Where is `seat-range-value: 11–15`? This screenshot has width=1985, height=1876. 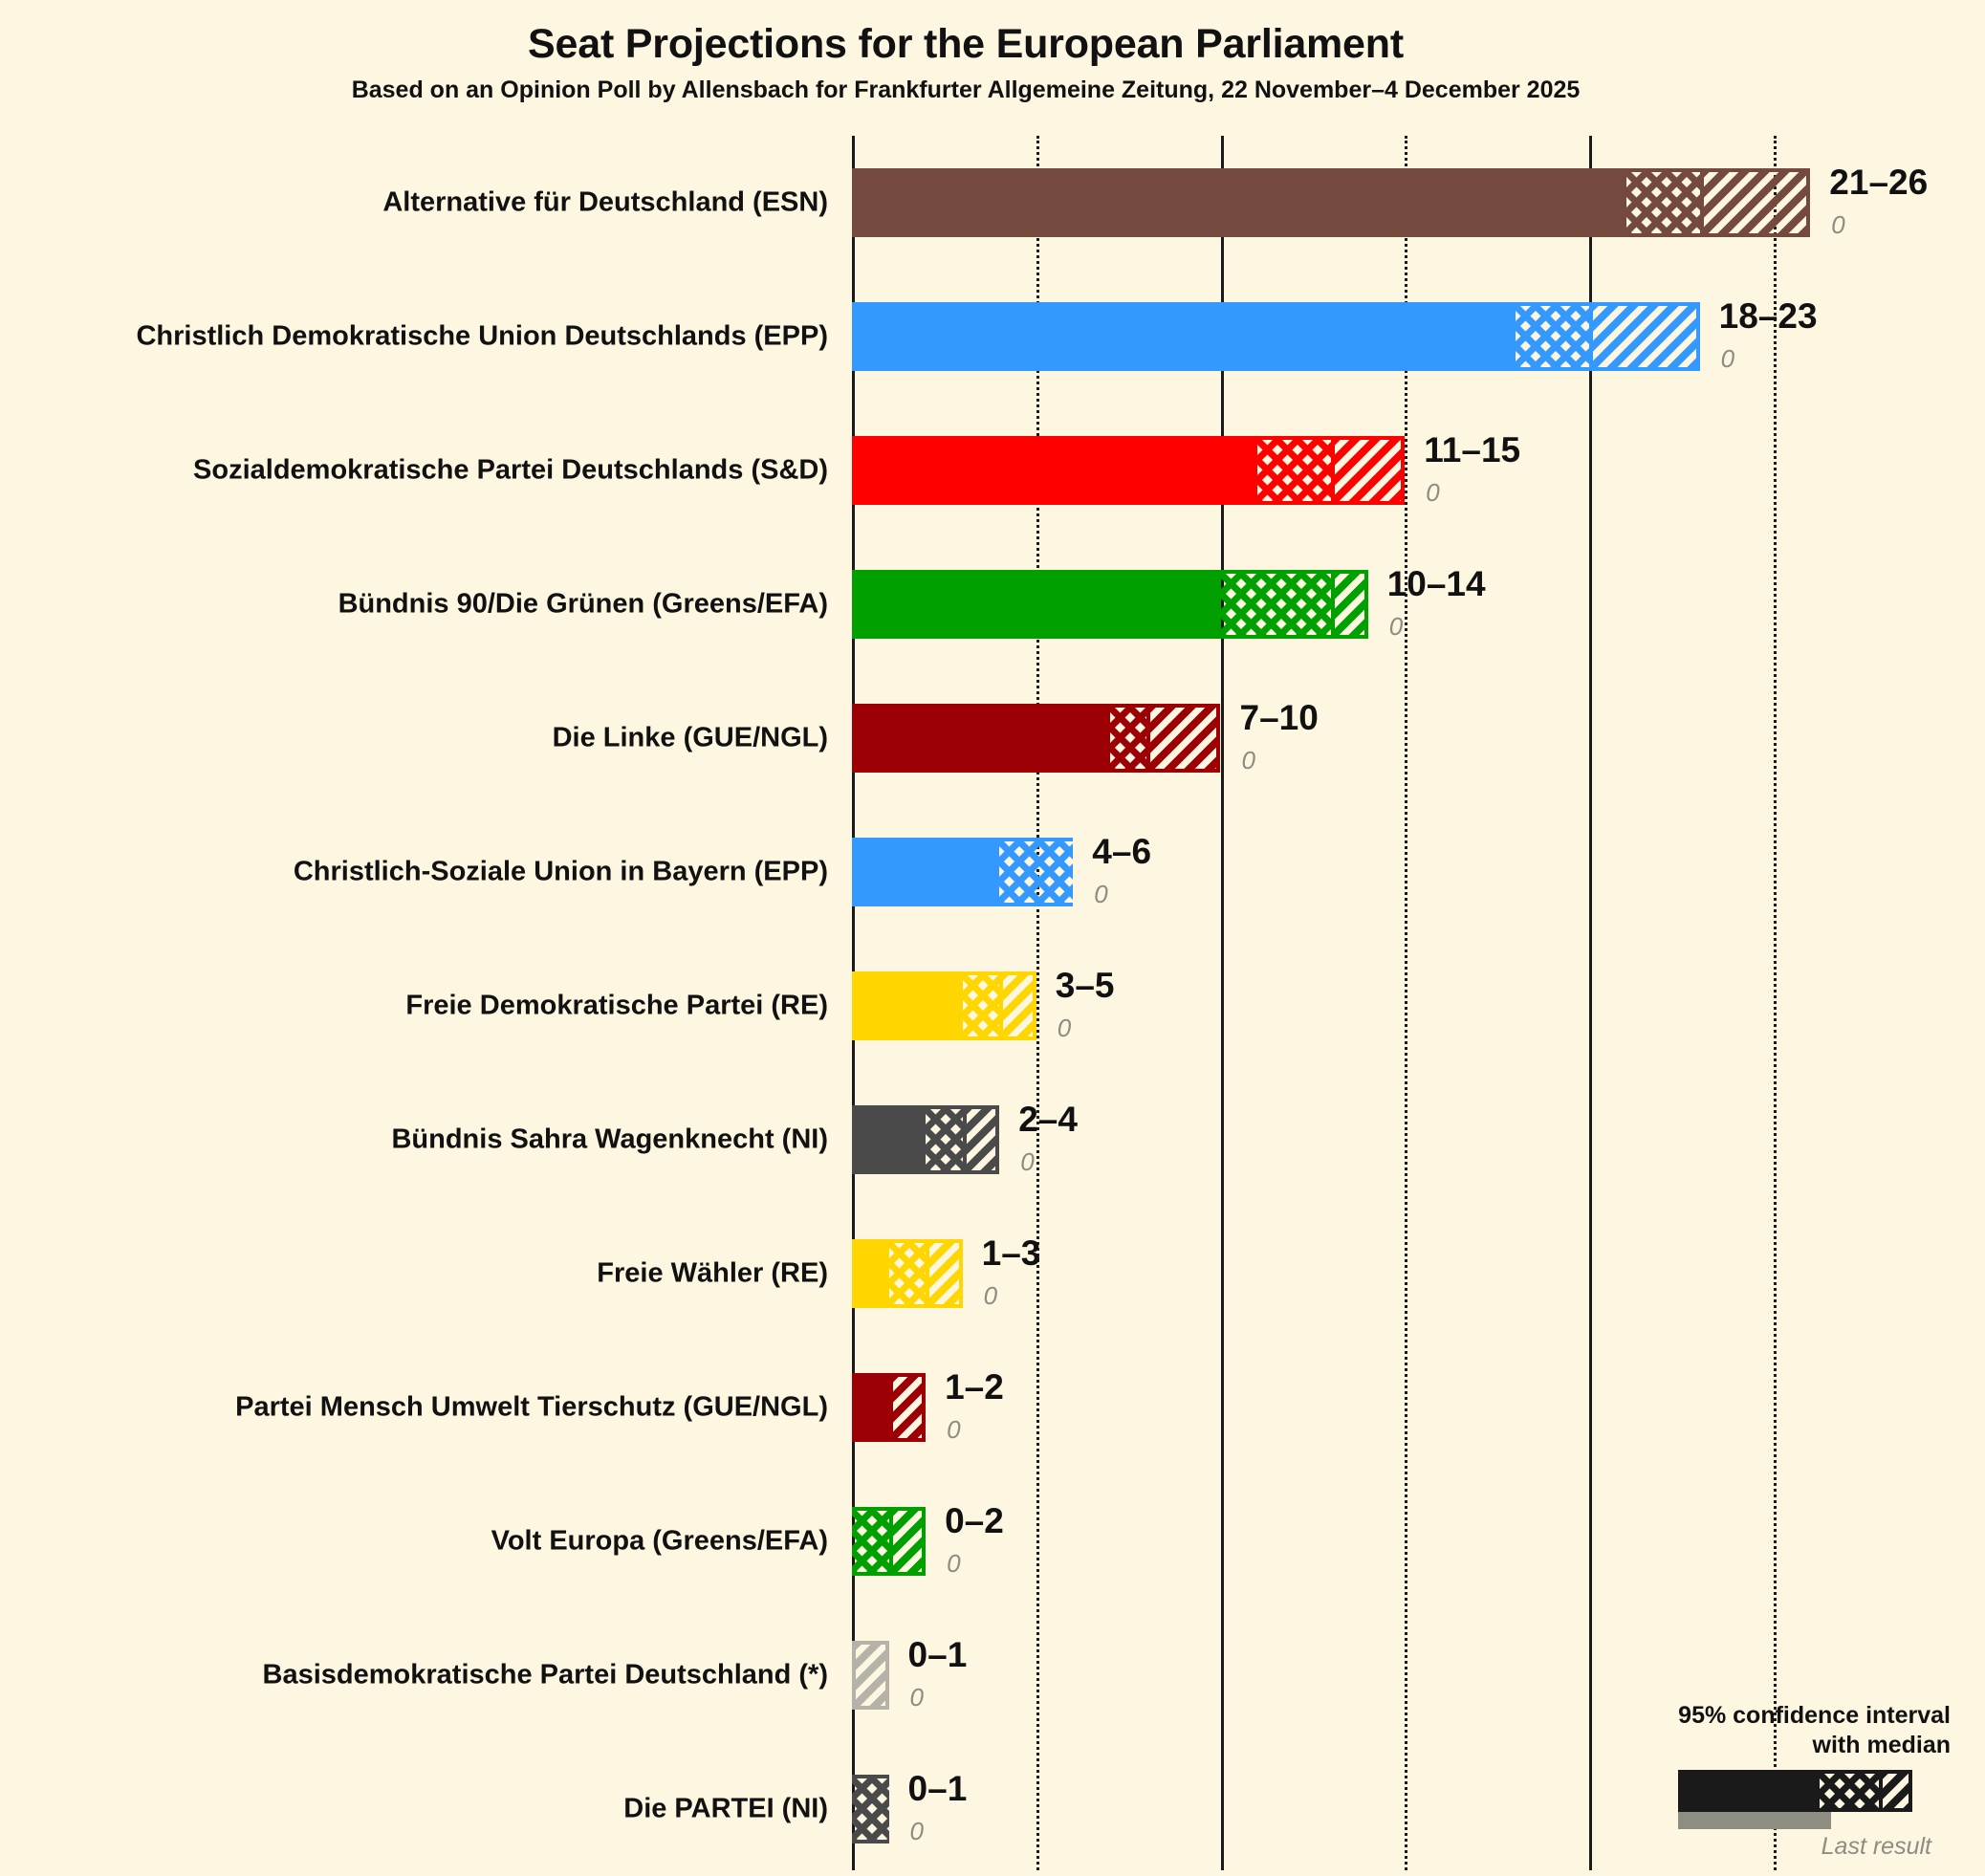
seat-range-value: 11–15 is located at coordinates (1472, 449).